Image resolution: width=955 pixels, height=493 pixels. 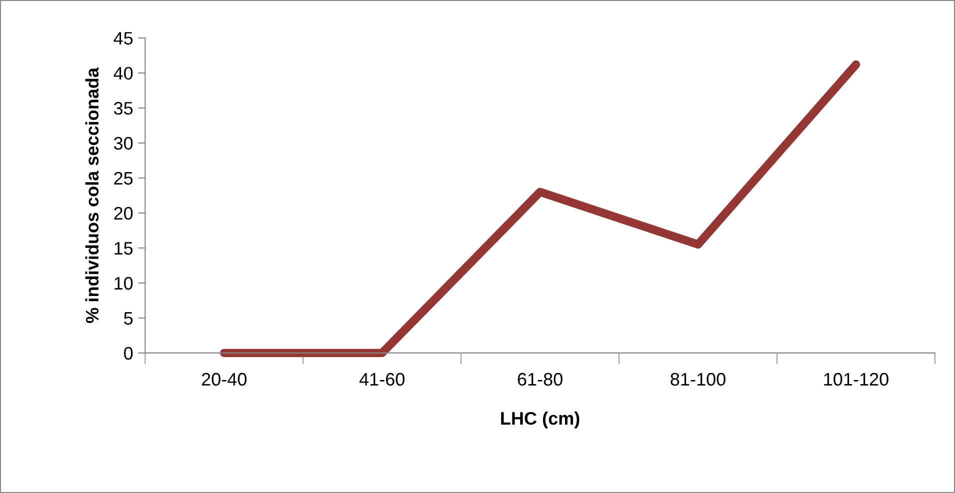 I want to click on y-tick-label: 25, so click(x=123, y=178).